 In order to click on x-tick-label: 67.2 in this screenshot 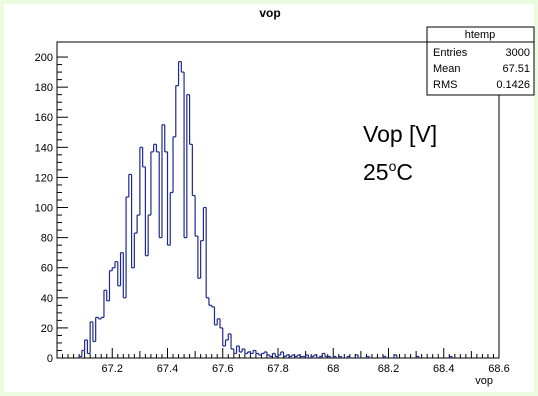, I will do `click(112, 369)`.